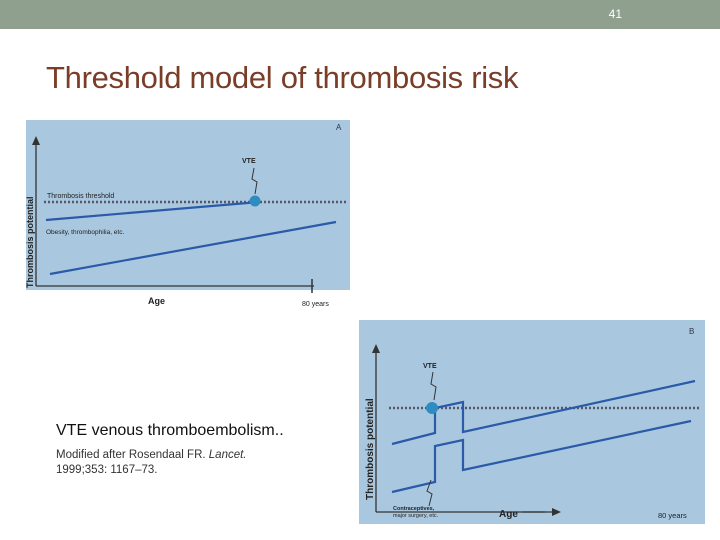 The width and height of the screenshot is (720, 540). What do you see at coordinates (433, 386) in the screenshot?
I see `panel-b-lightning-icon` at bounding box center [433, 386].